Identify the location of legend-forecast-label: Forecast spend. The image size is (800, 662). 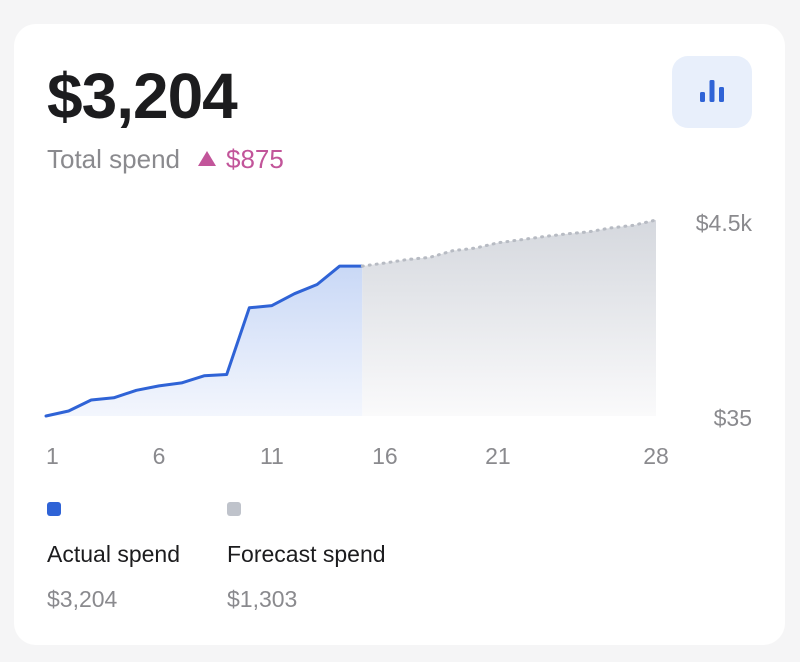
(306, 554).